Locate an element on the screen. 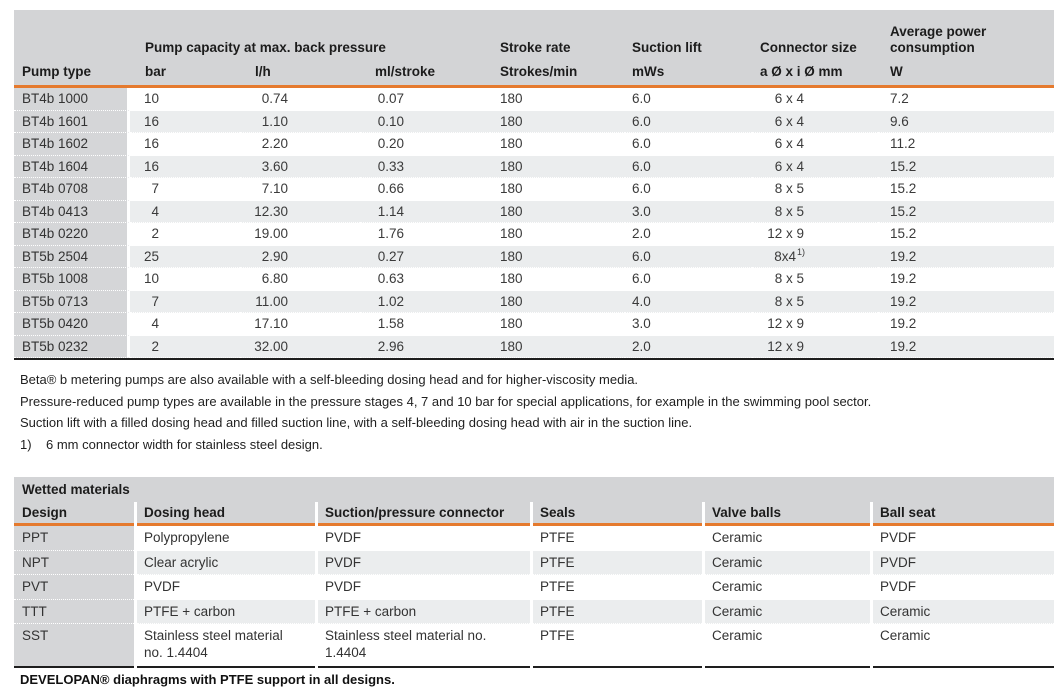  header-pump-type: Pump type is located at coordinates (57, 71).